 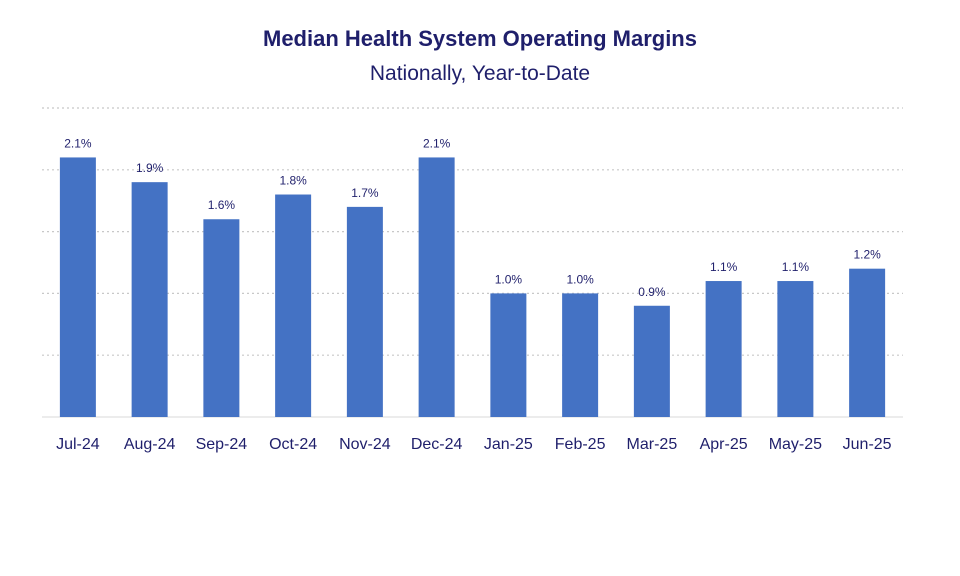 I want to click on x-tick-label: Nov-24, so click(x=365, y=444).